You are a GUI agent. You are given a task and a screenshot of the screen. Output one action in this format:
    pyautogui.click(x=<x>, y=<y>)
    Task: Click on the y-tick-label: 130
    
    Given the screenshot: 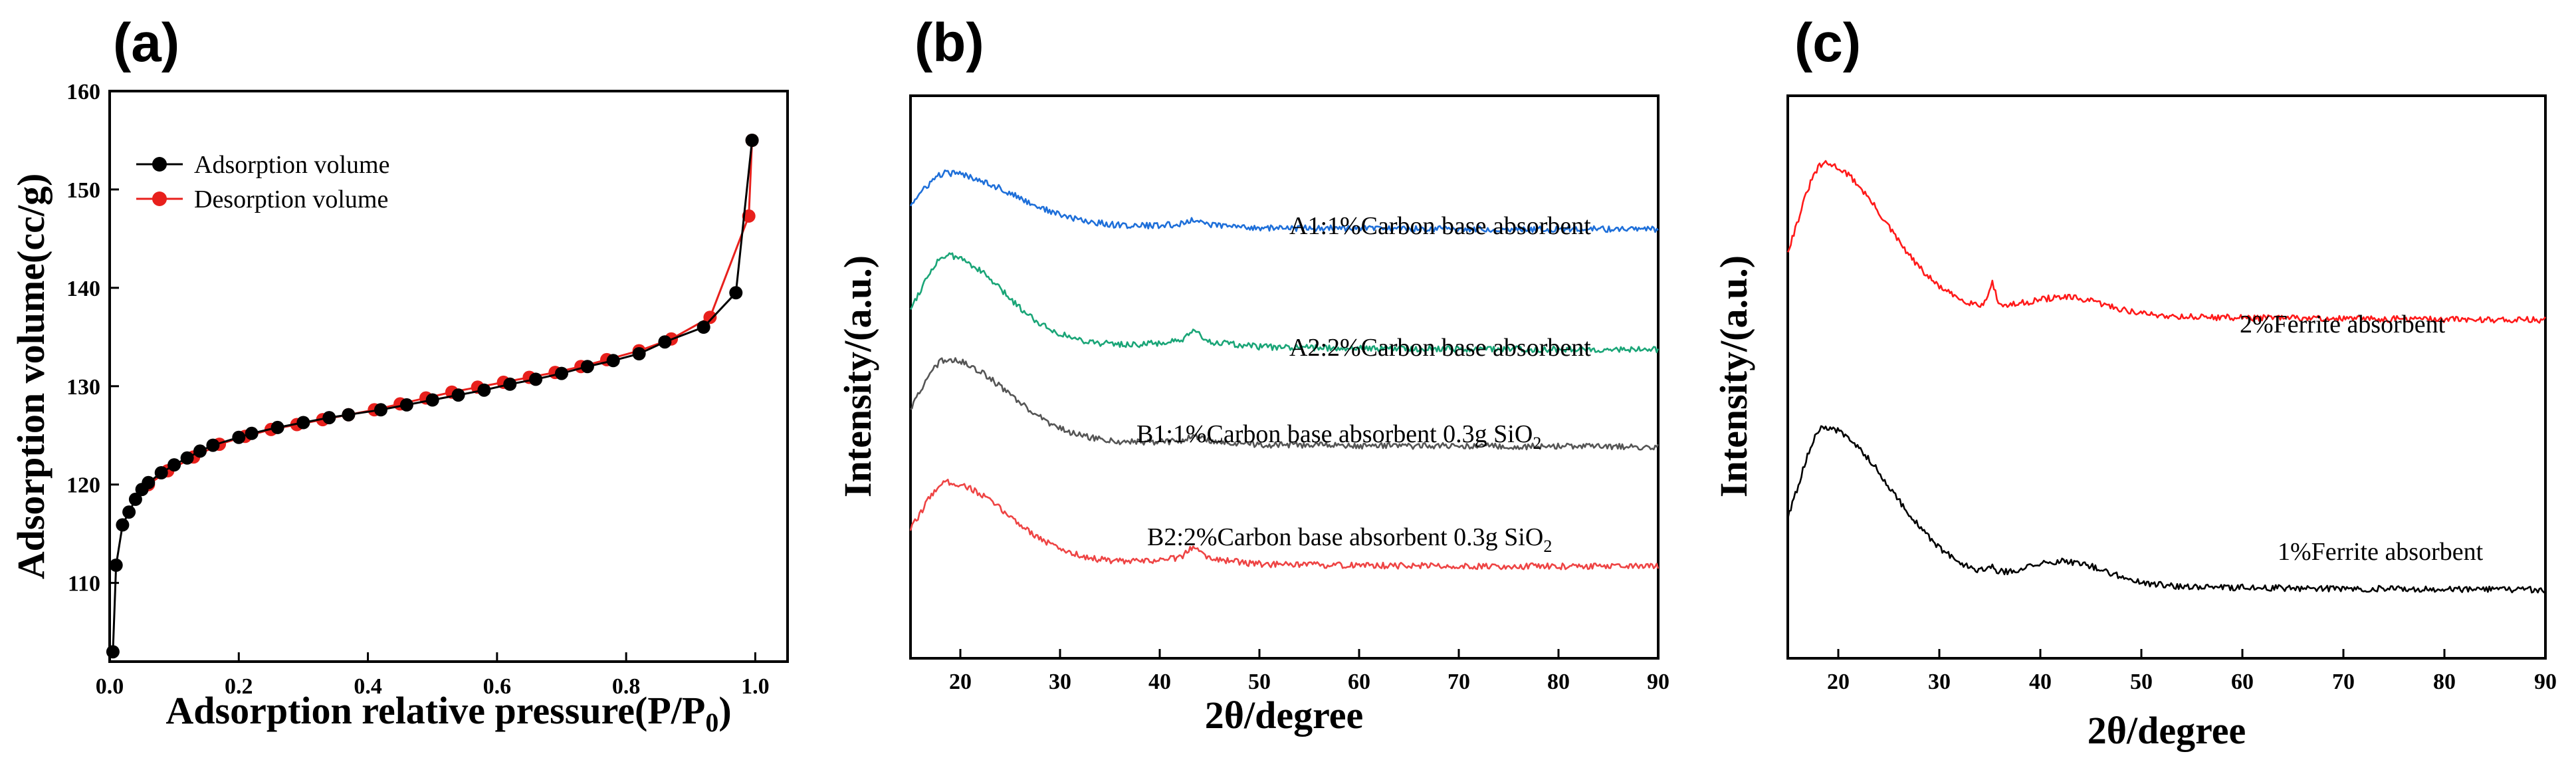 What is the action you would take?
    pyautogui.click(x=83, y=387)
    